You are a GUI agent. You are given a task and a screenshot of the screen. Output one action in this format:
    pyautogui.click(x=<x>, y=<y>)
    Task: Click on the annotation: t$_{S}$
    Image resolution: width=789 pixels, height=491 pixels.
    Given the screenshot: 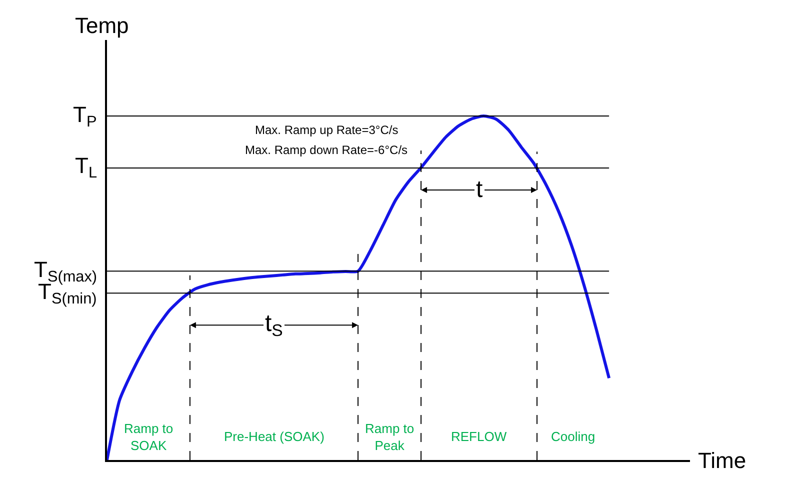 What is the action you would take?
    pyautogui.click(x=274, y=325)
    